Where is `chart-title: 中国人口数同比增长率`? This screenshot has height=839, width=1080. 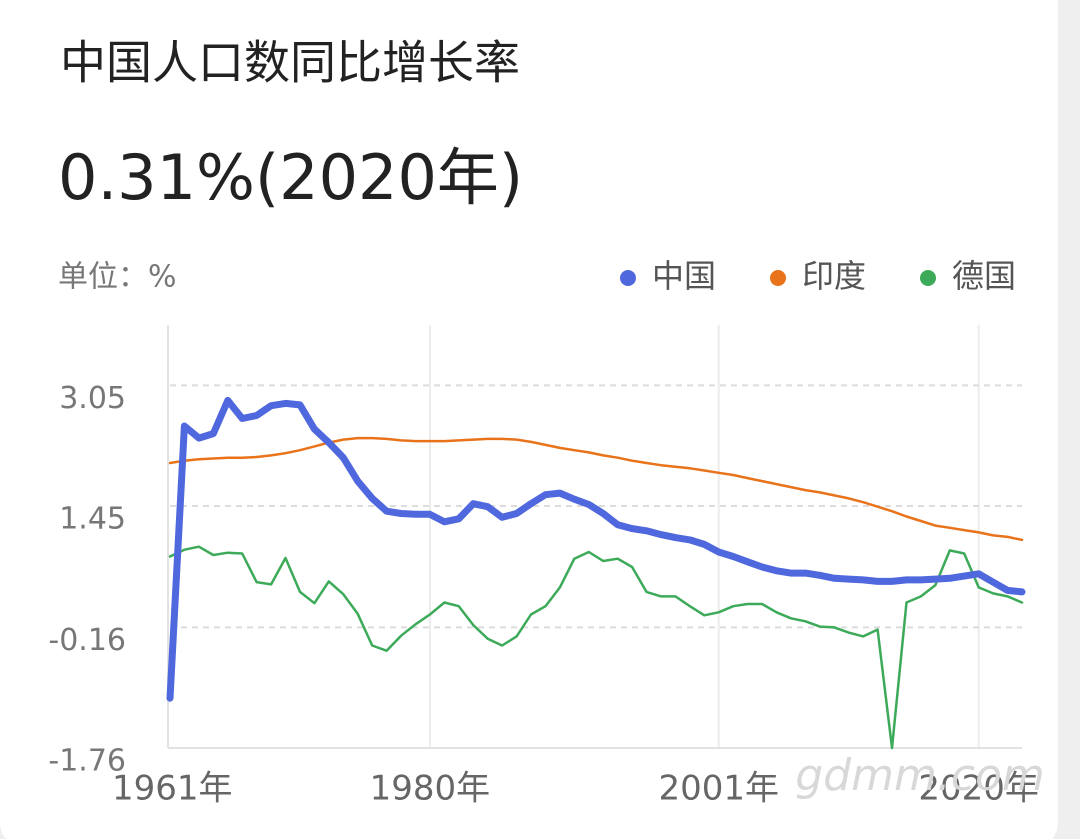 chart-title: 中国人口数同比增长率 is located at coordinates (290, 63).